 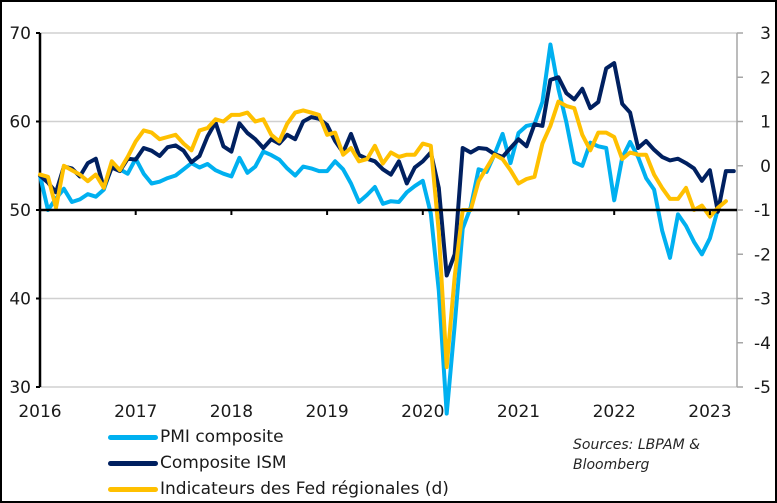 What do you see at coordinates (762, 255) in the screenshot?
I see `y-tick-label-right: -2` at bounding box center [762, 255].